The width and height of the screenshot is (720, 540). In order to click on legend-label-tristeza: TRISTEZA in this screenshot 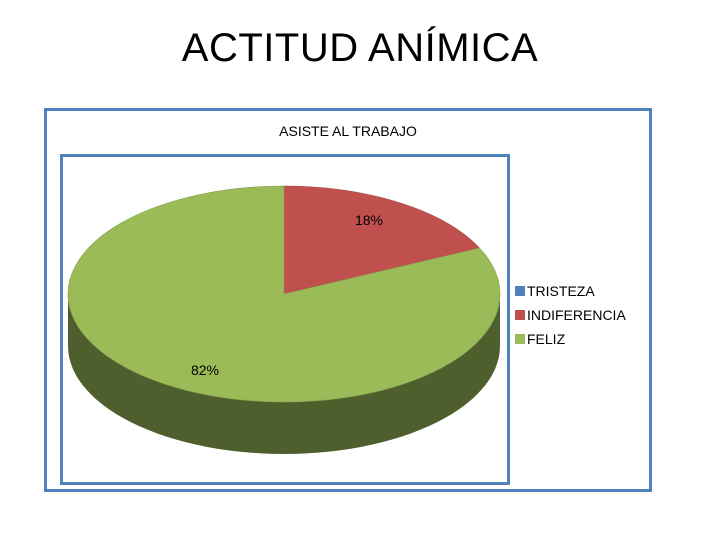, I will do `click(561, 291)`.